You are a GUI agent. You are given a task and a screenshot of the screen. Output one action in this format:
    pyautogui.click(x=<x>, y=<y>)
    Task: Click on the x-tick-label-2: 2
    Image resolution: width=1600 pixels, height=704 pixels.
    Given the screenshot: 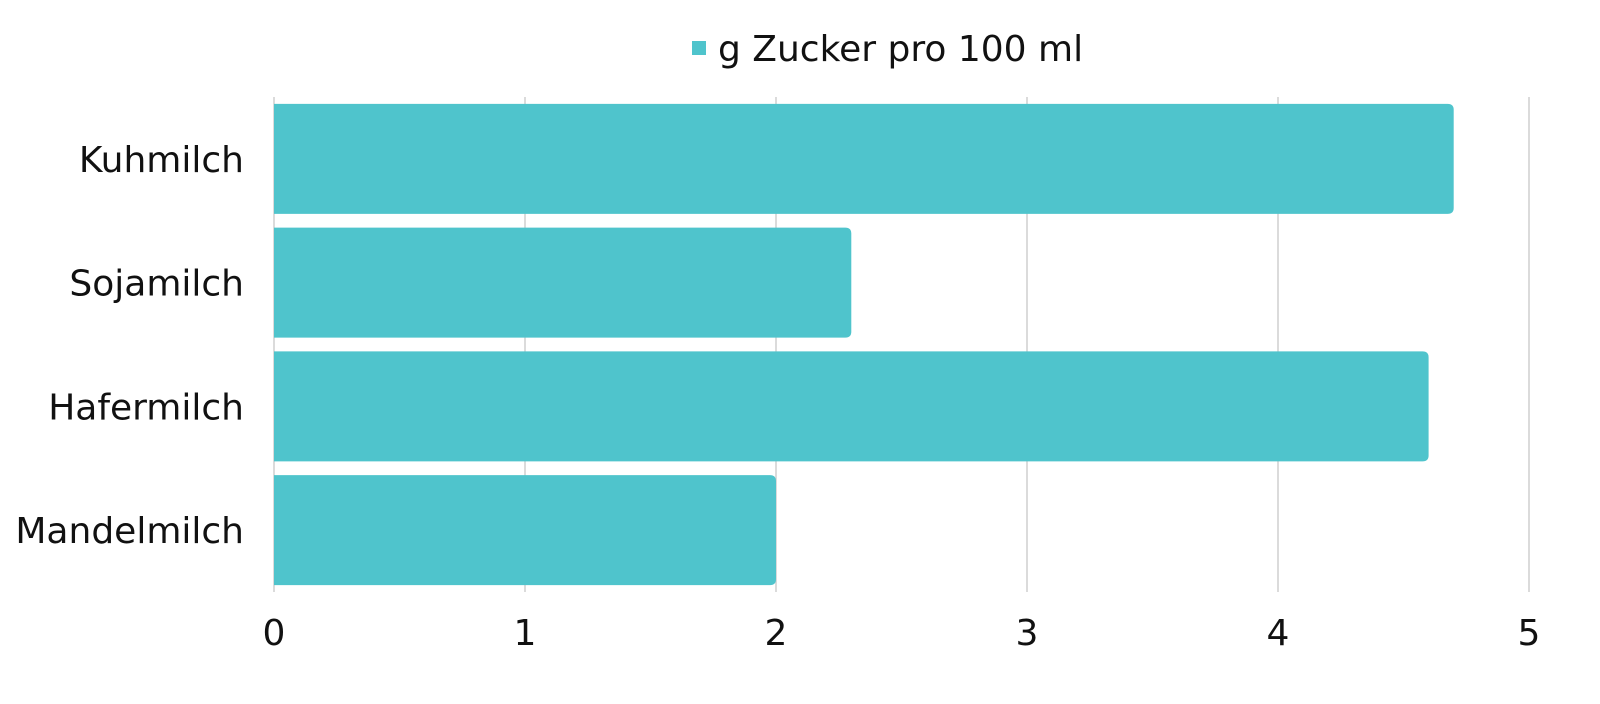 What is the action you would take?
    pyautogui.click(x=776, y=633)
    